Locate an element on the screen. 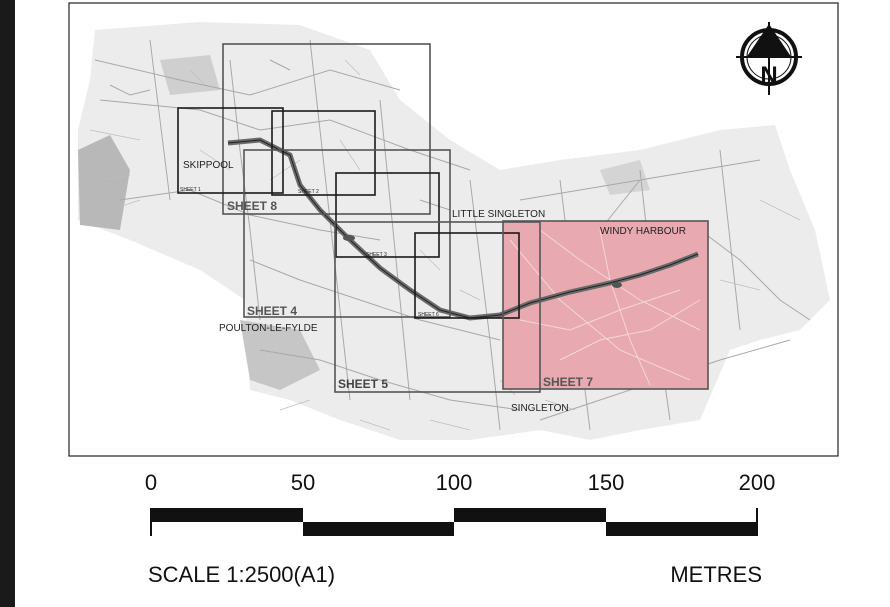 The image size is (890, 607). sheet-8-label: SHEET 8 is located at coordinates (252, 206).